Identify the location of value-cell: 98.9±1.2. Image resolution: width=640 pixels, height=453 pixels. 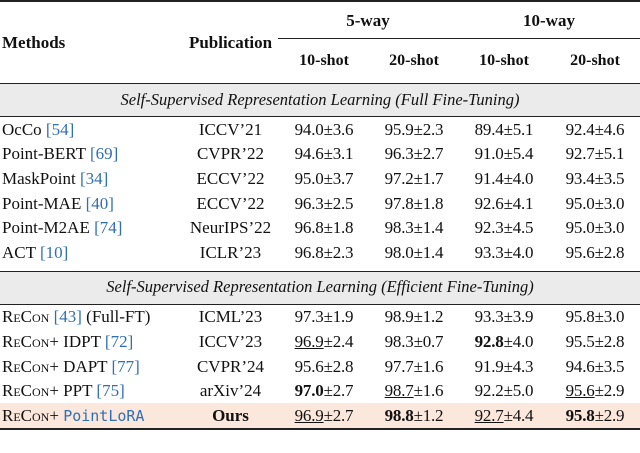
(414, 317).